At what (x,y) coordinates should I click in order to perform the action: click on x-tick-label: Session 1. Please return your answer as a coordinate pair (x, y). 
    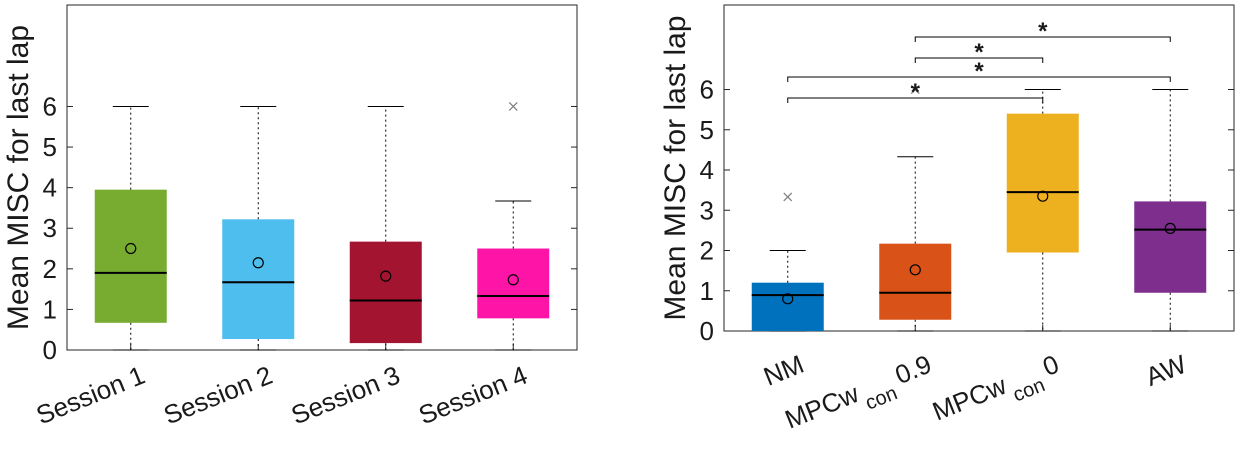
    Looking at the image, I should click on (90, 395).